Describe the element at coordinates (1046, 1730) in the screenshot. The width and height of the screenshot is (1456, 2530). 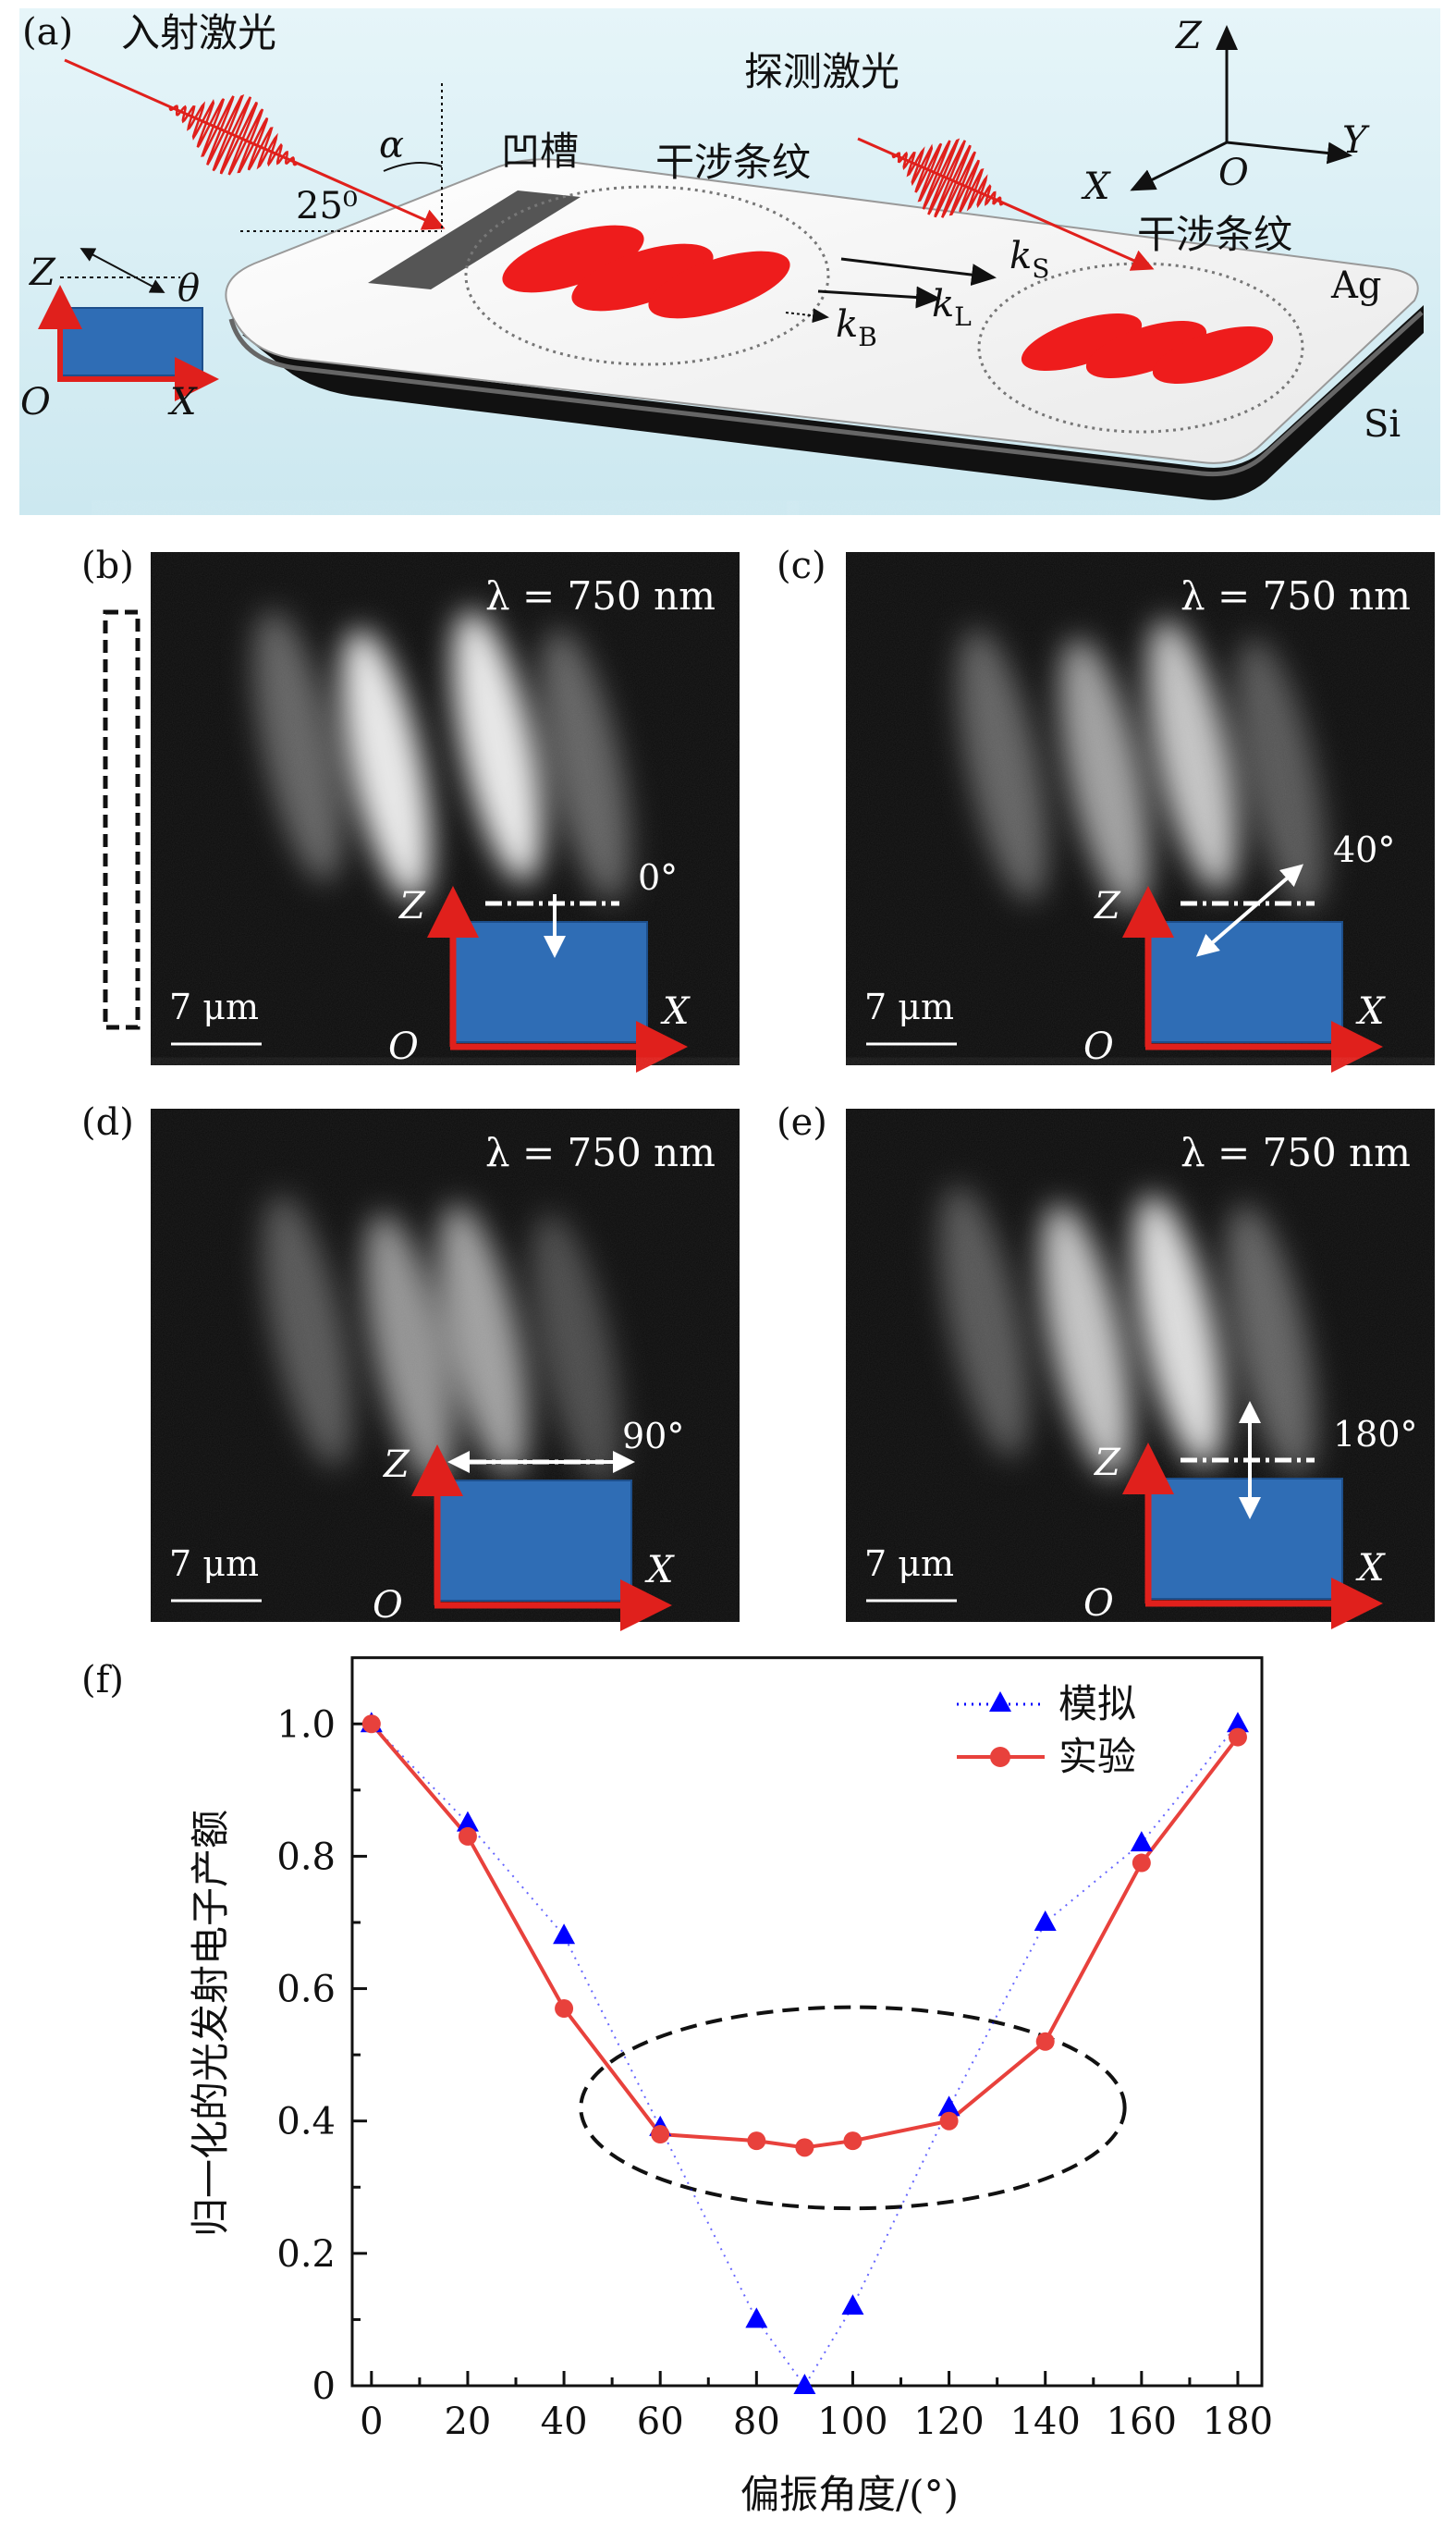
I see `legend: 模拟 实验` at that location.